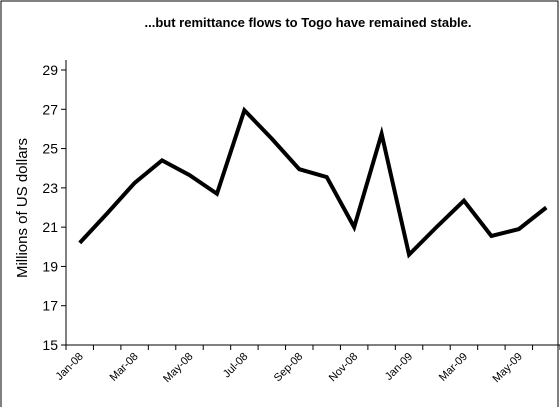 This screenshot has height=407, width=560. I want to click on y-tick-label: 25, so click(50, 149).